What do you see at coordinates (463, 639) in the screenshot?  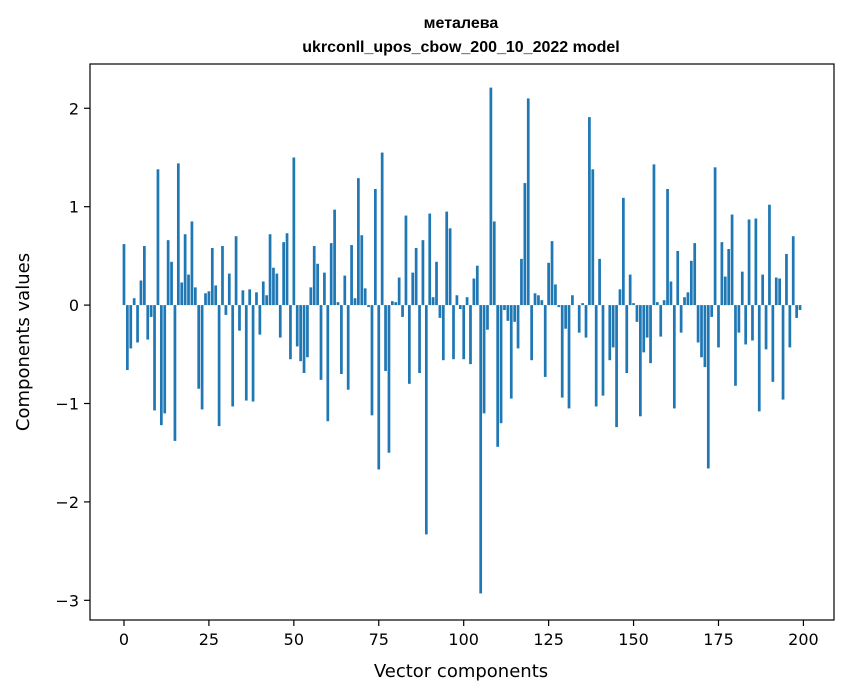 I see `x-tick-label: 100` at bounding box center [463, 639].